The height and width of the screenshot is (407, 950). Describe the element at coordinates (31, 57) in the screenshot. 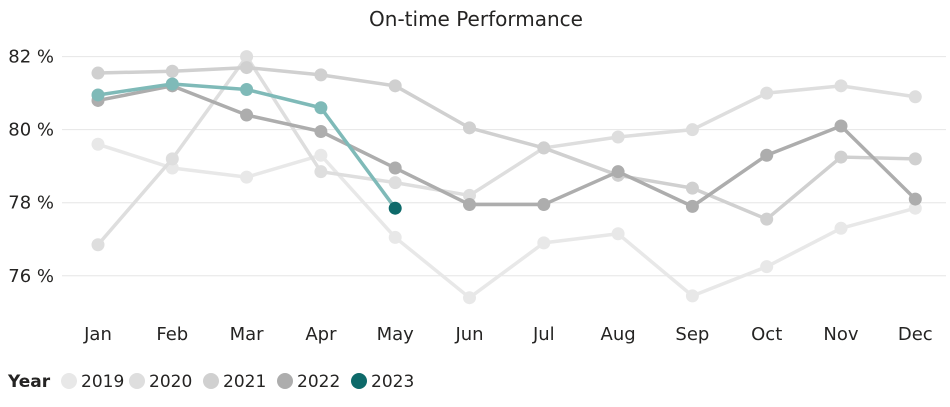

I see `y-tick-label: 82 %` at that location.